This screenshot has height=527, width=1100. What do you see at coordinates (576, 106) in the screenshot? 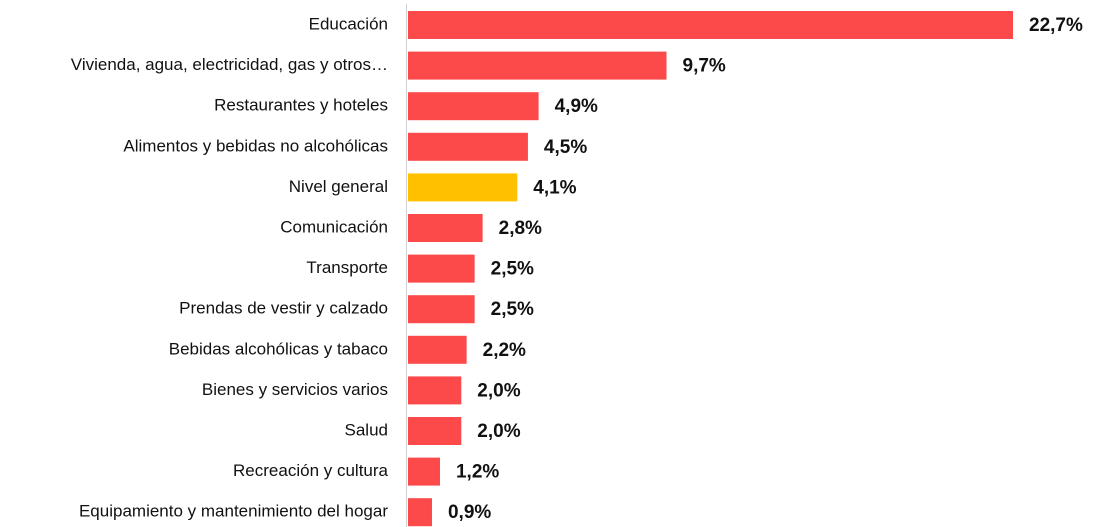
I see `value-label: 4,9%` at bounding box center [576, 106].